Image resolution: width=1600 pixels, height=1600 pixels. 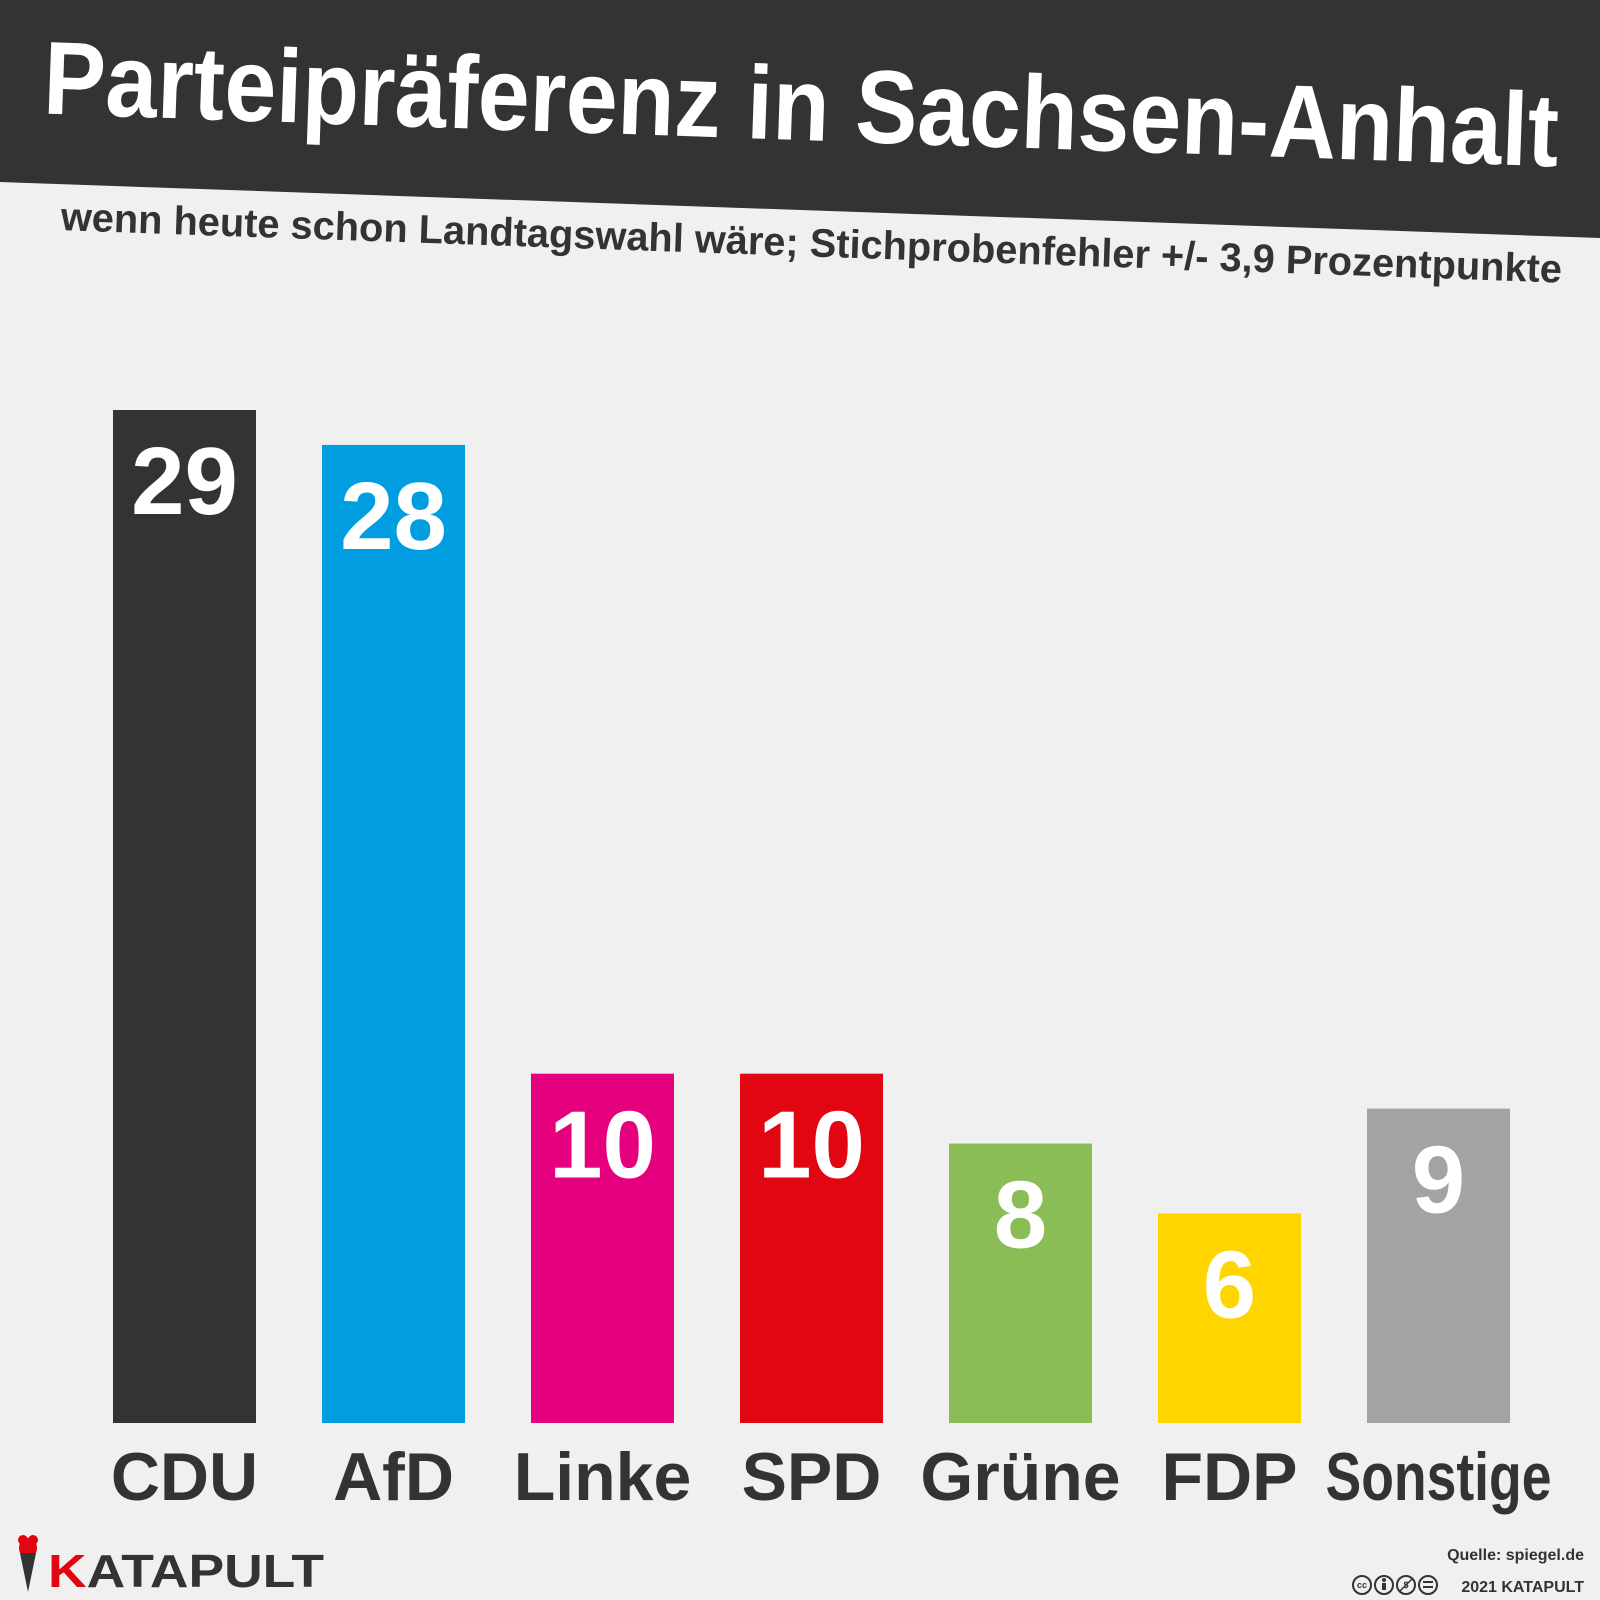 What do you see at coordinates (811, 1248) in the screenshot?
I see `bar-spd` at bounding box center [811, 1248].